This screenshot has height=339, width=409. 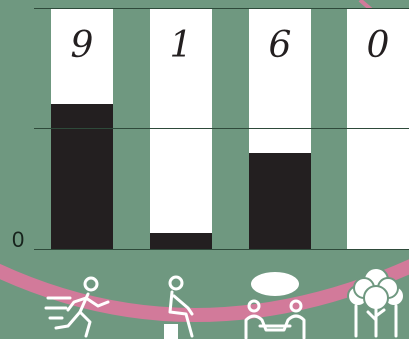 I want to click on trees-icon, so click(x=376, y=302).